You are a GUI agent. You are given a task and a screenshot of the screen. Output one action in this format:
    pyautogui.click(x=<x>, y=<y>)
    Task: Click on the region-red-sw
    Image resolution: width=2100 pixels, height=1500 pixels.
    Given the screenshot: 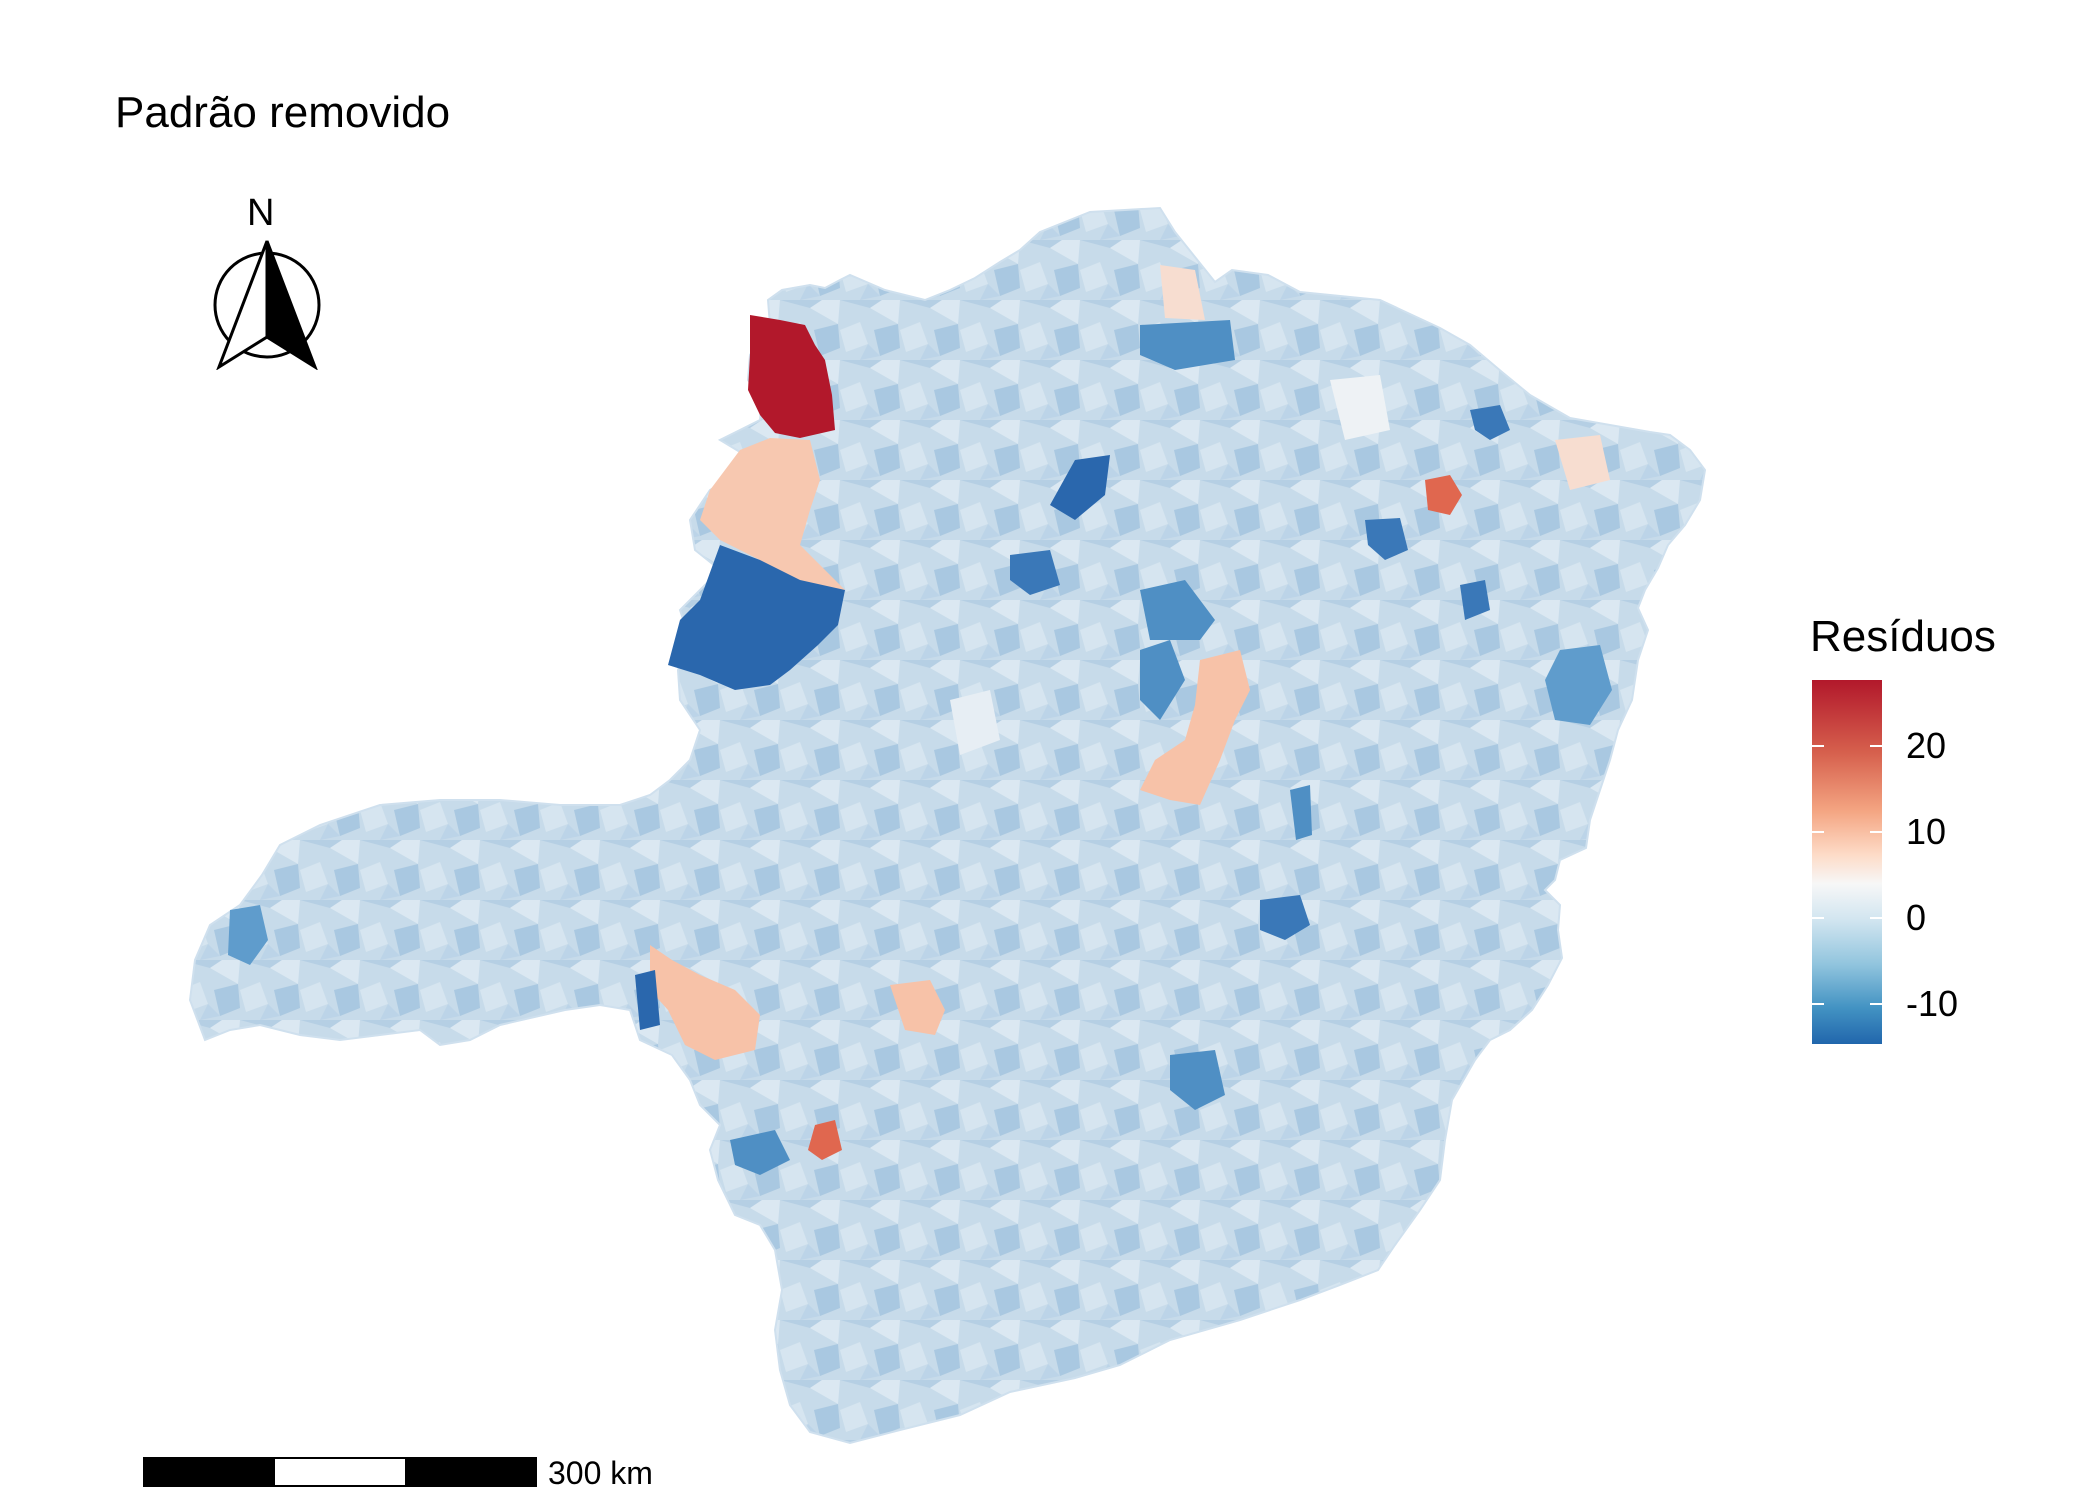 What is the action you would take?
    pyautogui.click(x=825, y=1140)
    